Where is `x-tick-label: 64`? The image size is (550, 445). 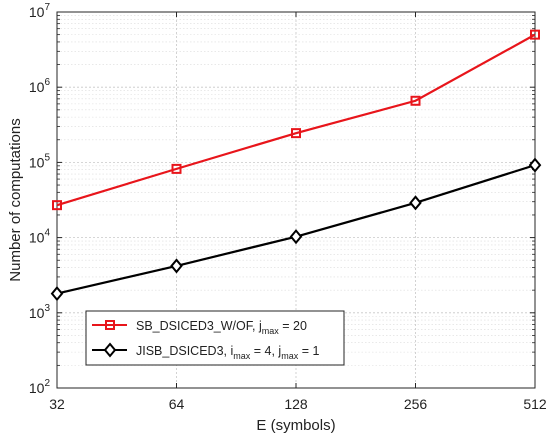
x-tick-label: 64 is located at coordinates (177, 404).